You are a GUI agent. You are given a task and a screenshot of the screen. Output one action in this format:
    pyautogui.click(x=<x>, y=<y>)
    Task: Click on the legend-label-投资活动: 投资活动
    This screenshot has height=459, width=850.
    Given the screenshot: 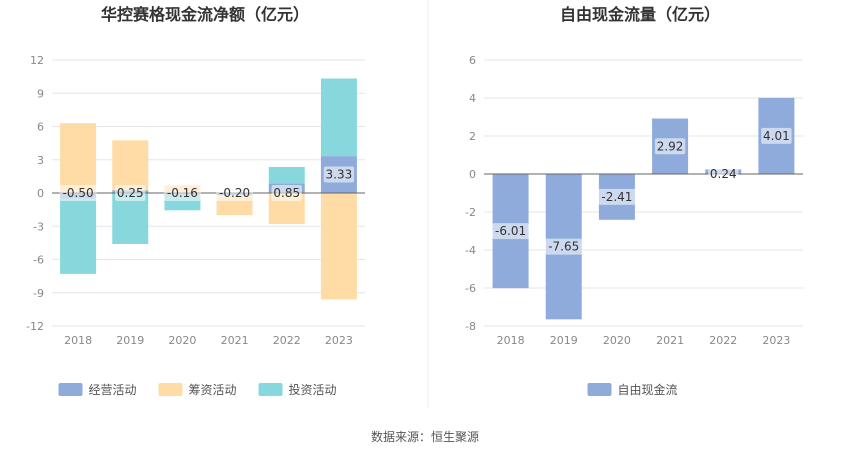 What is the action you would take?
    pyautogui.click(x=313, y=389)
    